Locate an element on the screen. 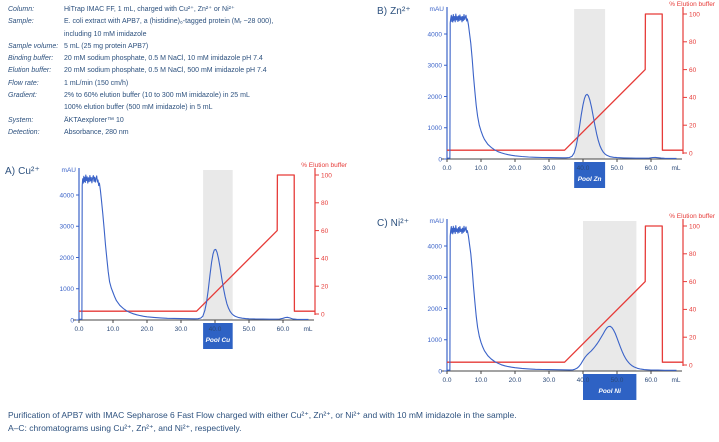 The image size is (719, 442). details-label: Elution buffer: is located at coordinates (30, 71).